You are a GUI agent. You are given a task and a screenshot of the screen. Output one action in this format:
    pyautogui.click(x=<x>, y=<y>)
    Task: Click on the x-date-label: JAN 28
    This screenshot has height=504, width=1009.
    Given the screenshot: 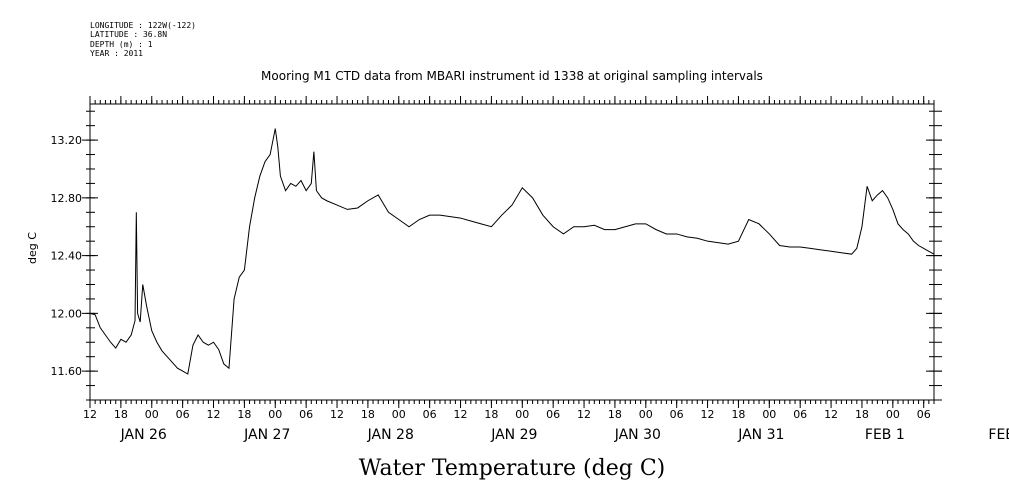 What is the action you would take?
    pyautogui.click(x=390, y=435)
    